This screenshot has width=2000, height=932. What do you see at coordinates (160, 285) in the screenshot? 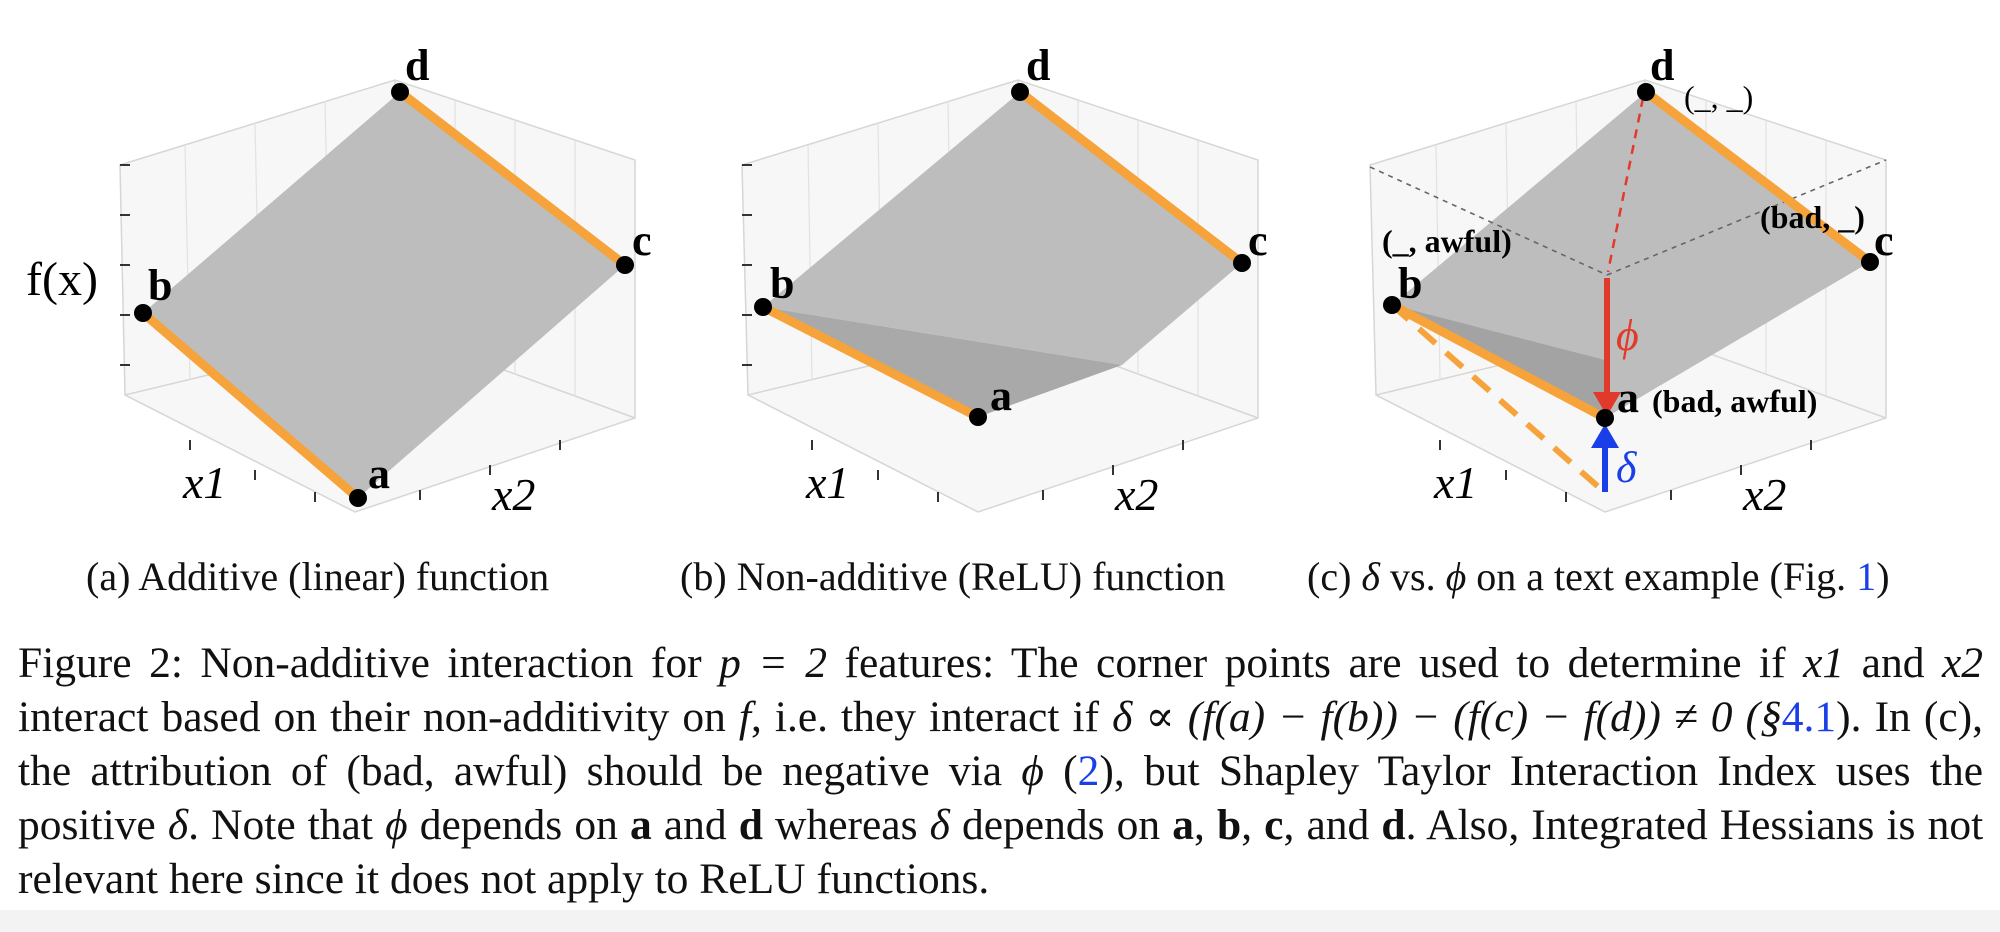
I see `panel-a-label-b: b` at bounding box center [160, 285].